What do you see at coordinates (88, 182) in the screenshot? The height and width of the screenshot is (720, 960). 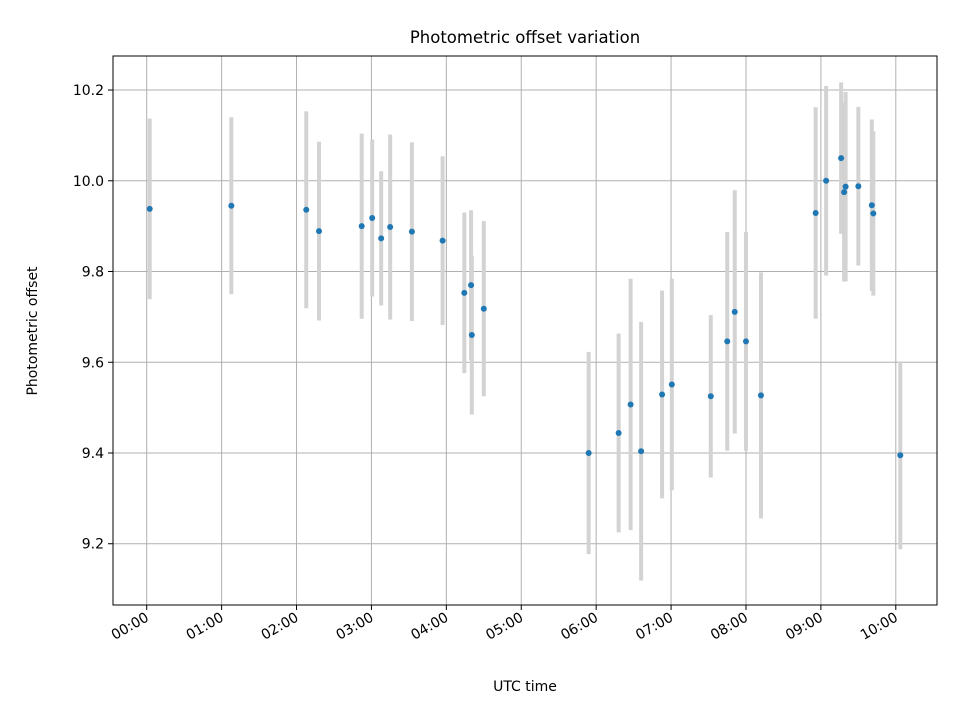 I see `y-tick-label: 10.0` at bounding box center [88, 182].